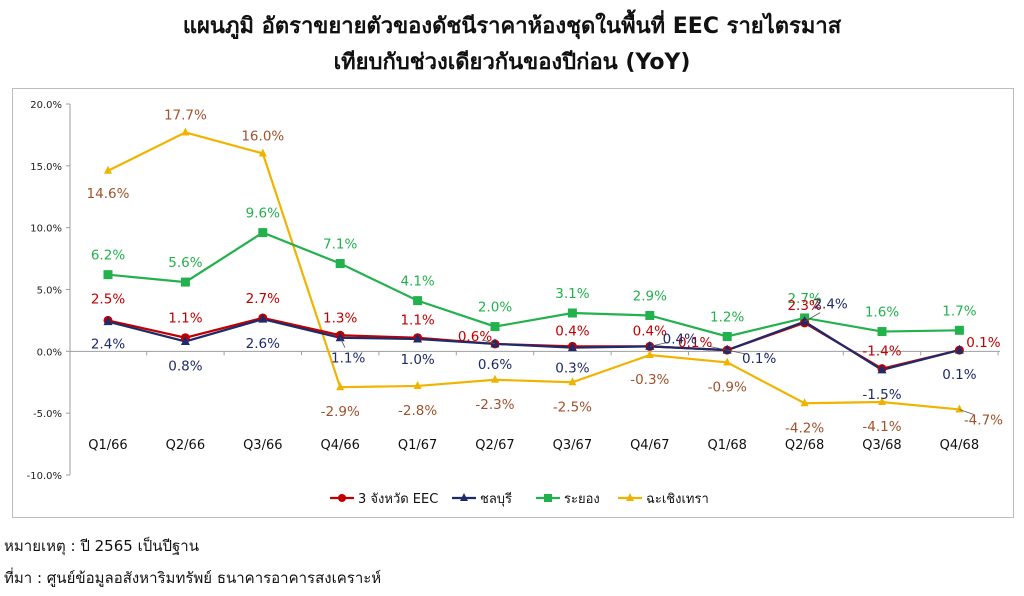 The height and width of the screenshot is (596, 1024). What do you see at coordinates (881, 395) in the screenshot?
I see `data-label: -1.5%` at bounding box center [881, 395].